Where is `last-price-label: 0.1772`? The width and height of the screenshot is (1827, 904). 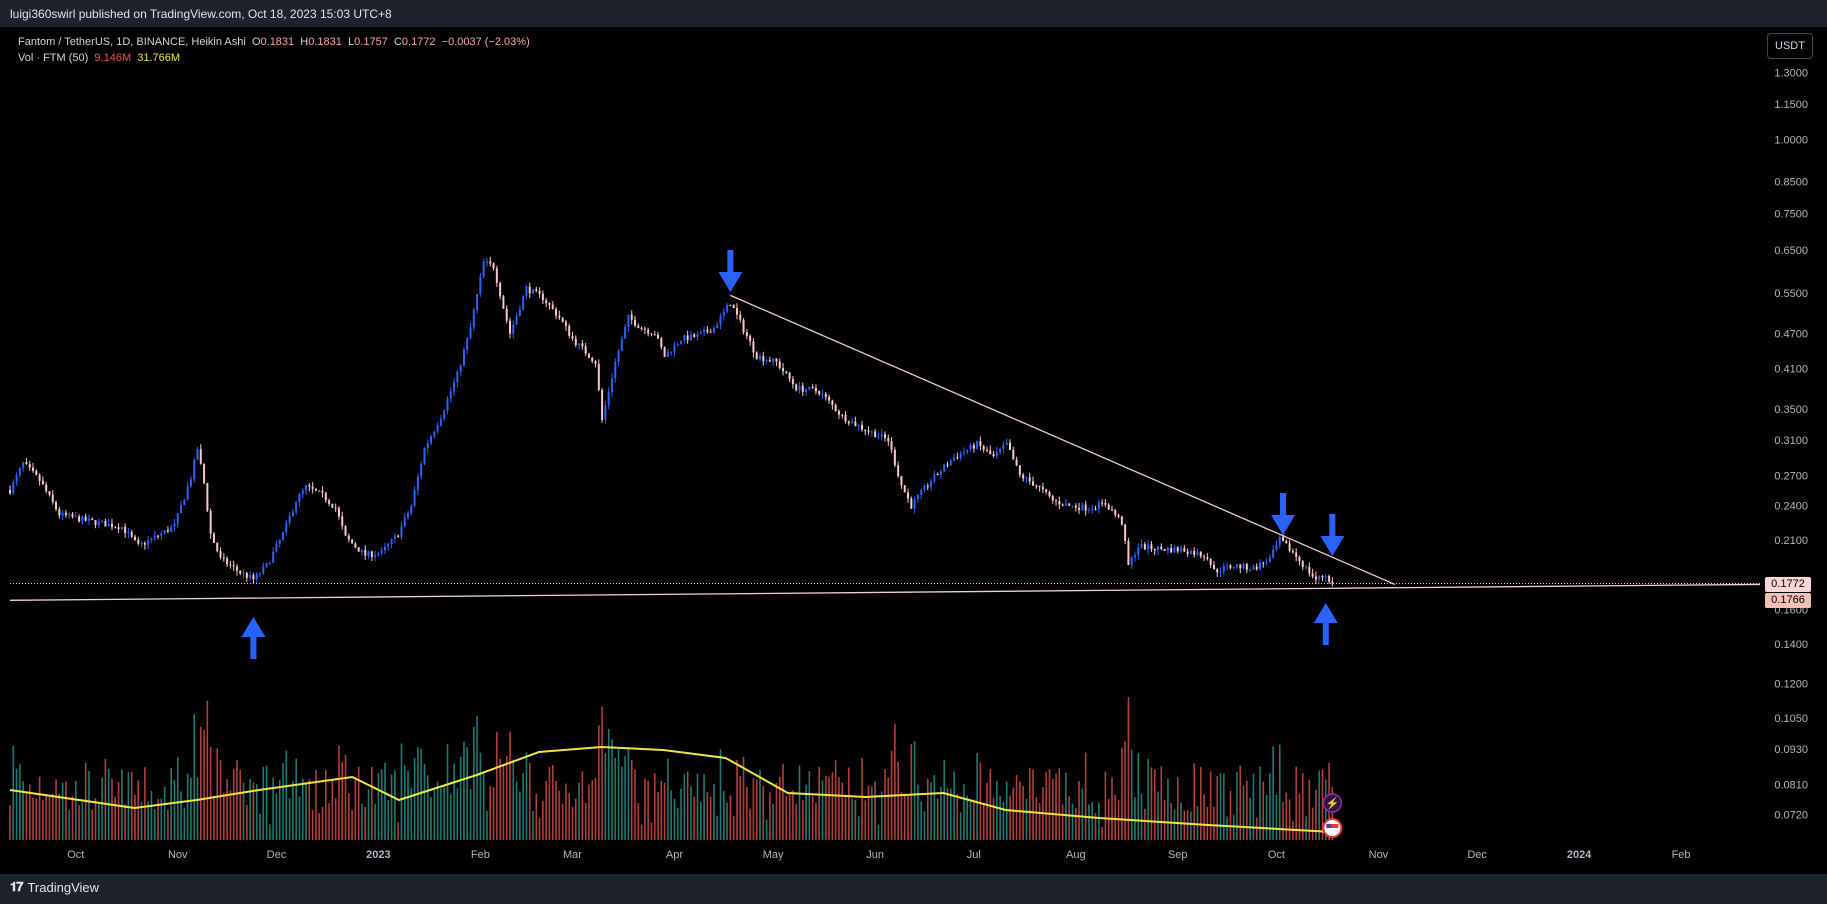
last-price-label: 0.1772 is located at coordinates (1788, 584).